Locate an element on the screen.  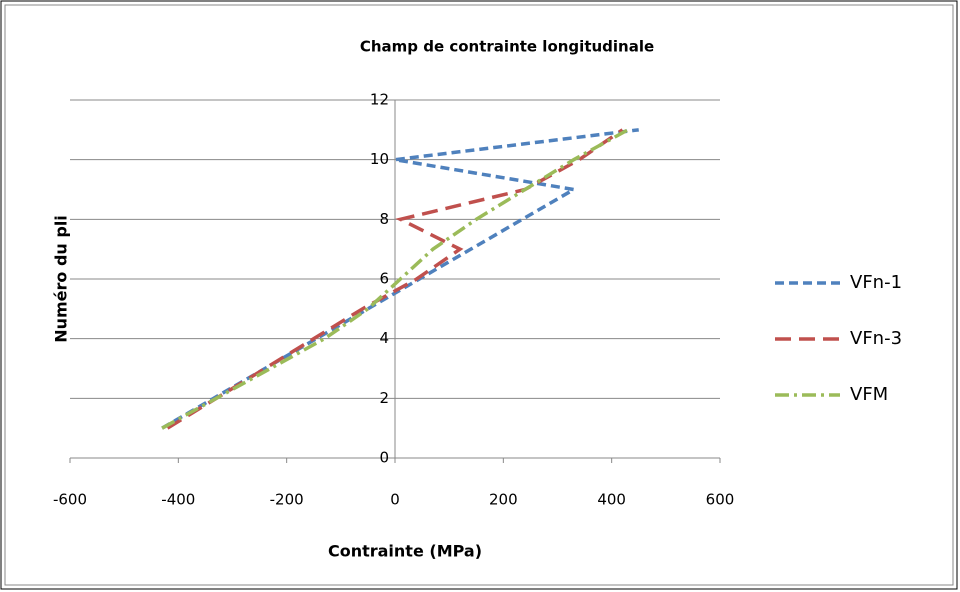
y-tick-label: 10 is located at coordinates (379, 159).